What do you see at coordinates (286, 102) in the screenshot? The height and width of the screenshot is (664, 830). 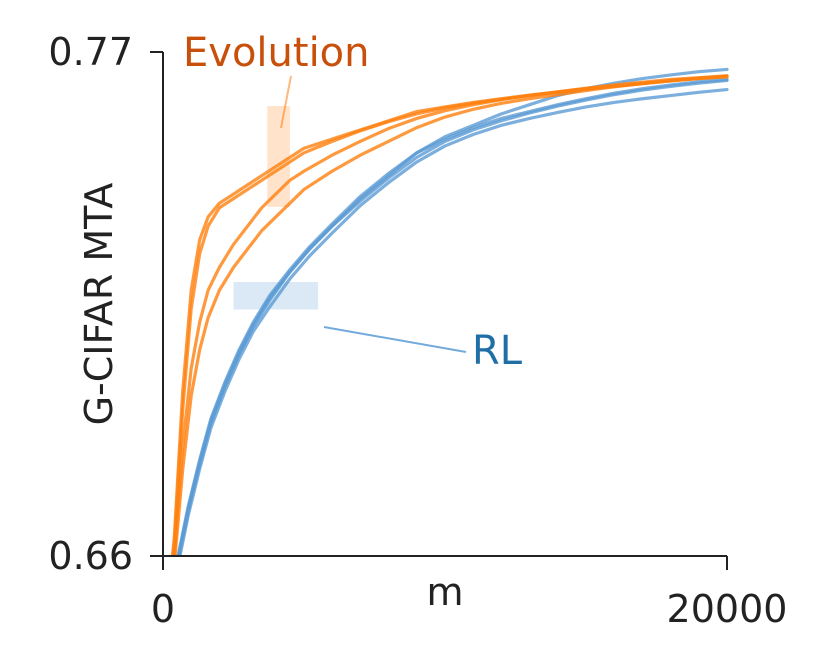 I see `evolution-leader-line` at bounding box center [286, 102].